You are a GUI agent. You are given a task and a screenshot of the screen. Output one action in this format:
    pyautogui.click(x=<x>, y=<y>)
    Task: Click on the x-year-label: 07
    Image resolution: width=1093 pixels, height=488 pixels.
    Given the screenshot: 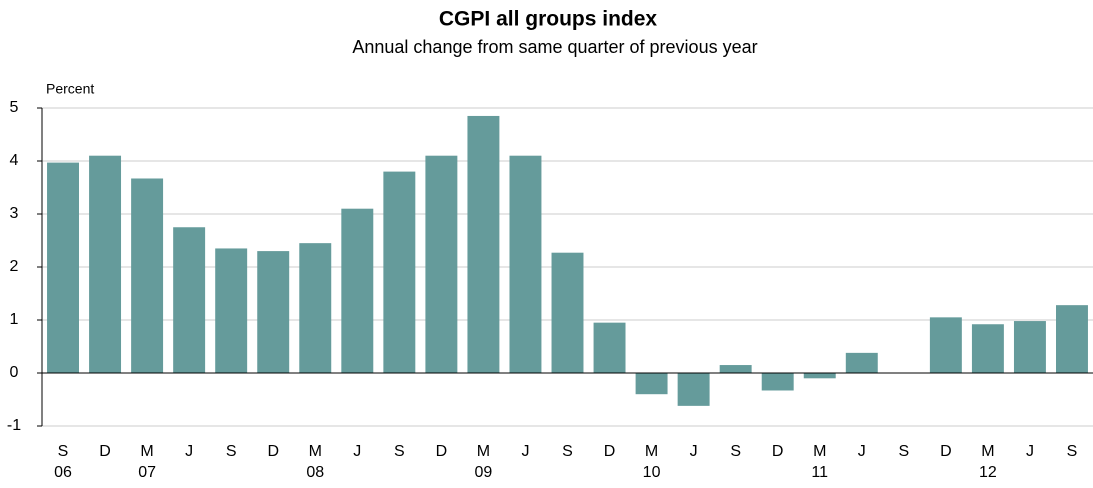 What is the action you would take?
    pyautogui.click(x=147, y=472)
    